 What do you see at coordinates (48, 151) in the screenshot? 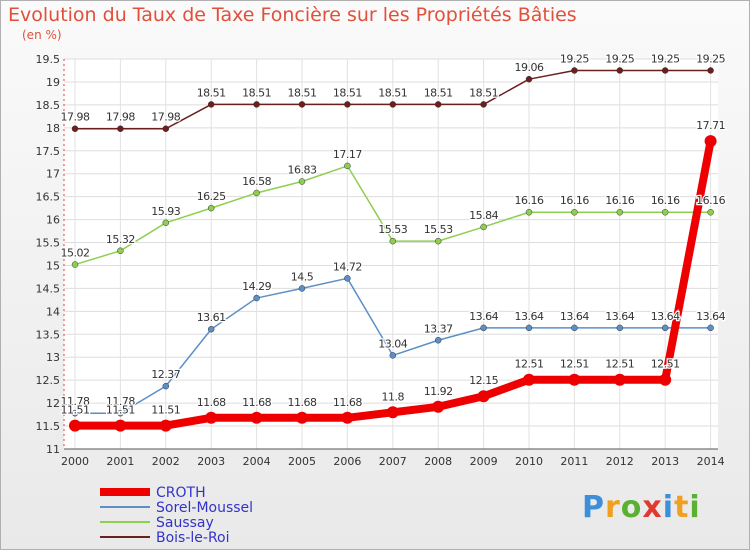
I see `y-tick-label: 17.5` at bounding box center [48, 151].